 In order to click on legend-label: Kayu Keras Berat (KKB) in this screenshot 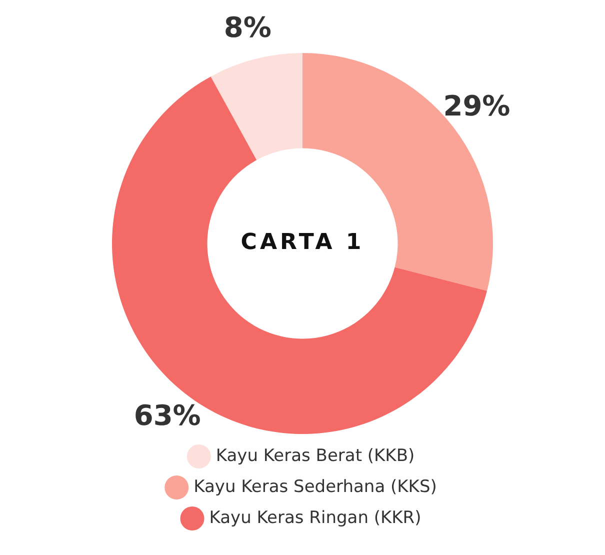, I will do `click(315, 456)`.